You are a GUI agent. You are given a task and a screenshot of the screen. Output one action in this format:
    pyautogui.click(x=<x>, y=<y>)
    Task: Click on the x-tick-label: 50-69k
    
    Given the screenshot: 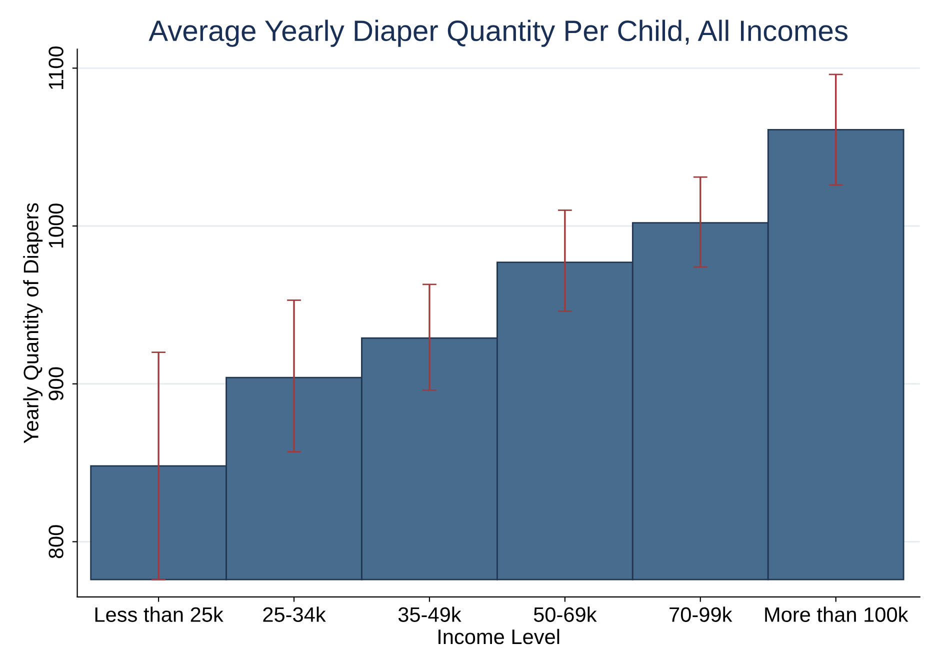 What is the action you would take?
    pyautogui.click(x=565, y=614)
    